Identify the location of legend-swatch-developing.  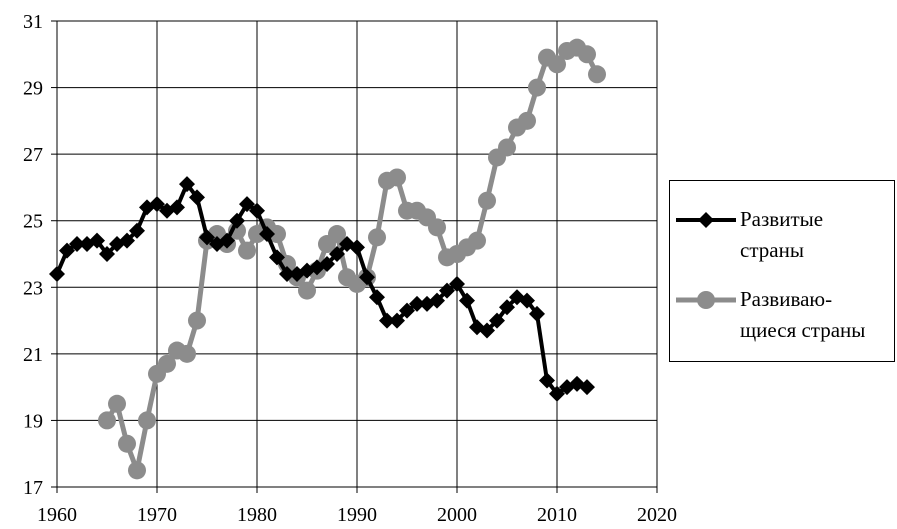
(706, 300).